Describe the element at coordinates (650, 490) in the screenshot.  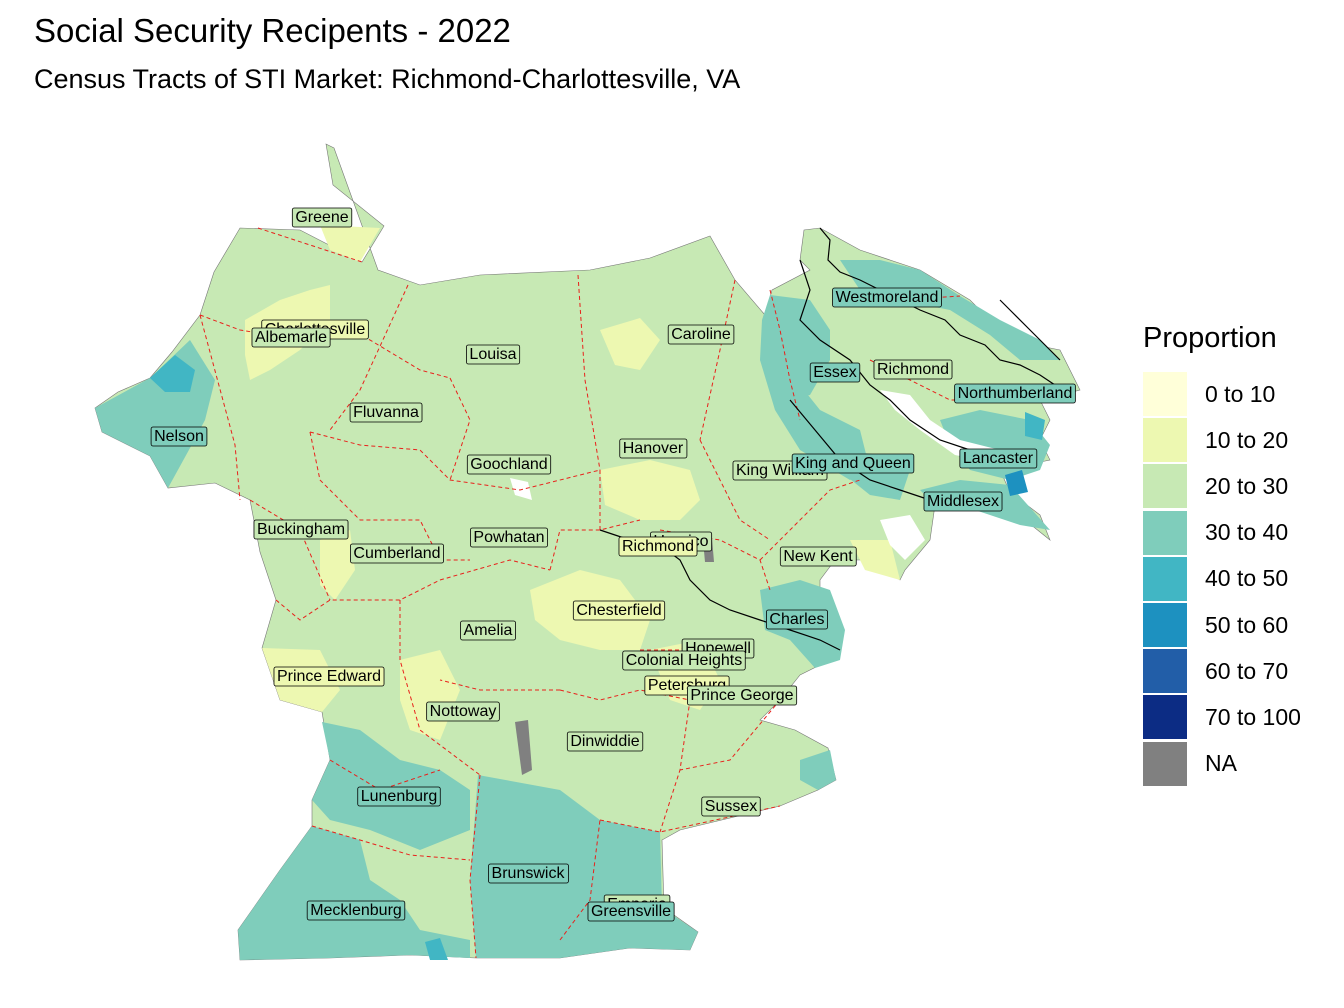
I see `tract-hanover-light` at that location.